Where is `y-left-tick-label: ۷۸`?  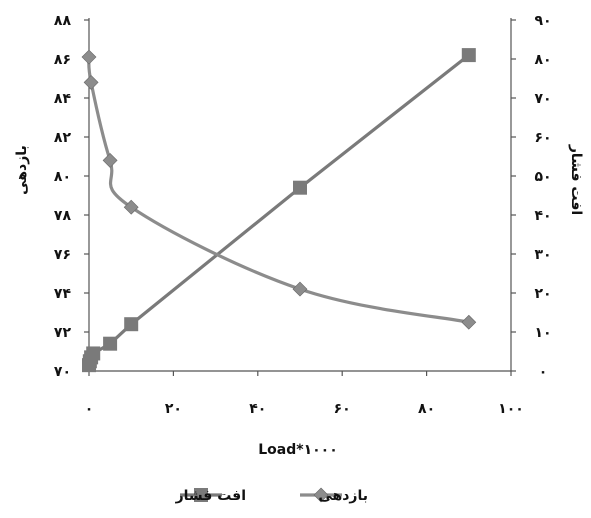
y-left-tick-label: ۷۸ is located at coordinates (63, 216).